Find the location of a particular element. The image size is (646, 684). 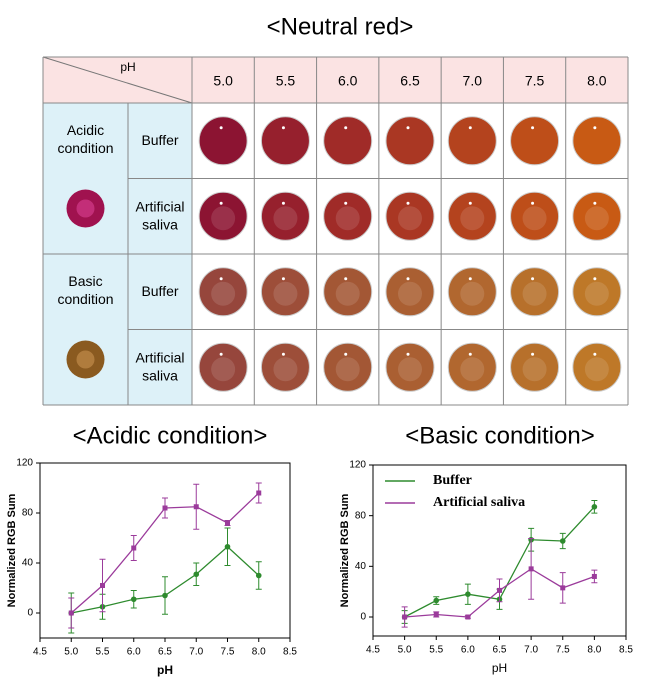

column-label: 7.5 is located at coordinates (535, 81).